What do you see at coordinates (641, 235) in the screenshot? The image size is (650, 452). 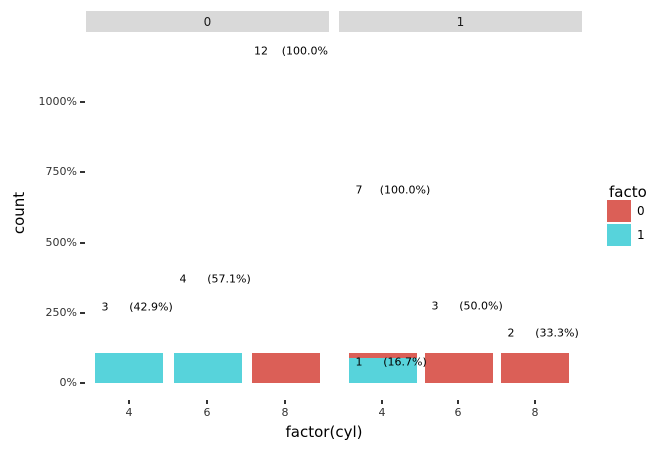 I see `legend-label-1: 1` at bounding box center [641, 235].